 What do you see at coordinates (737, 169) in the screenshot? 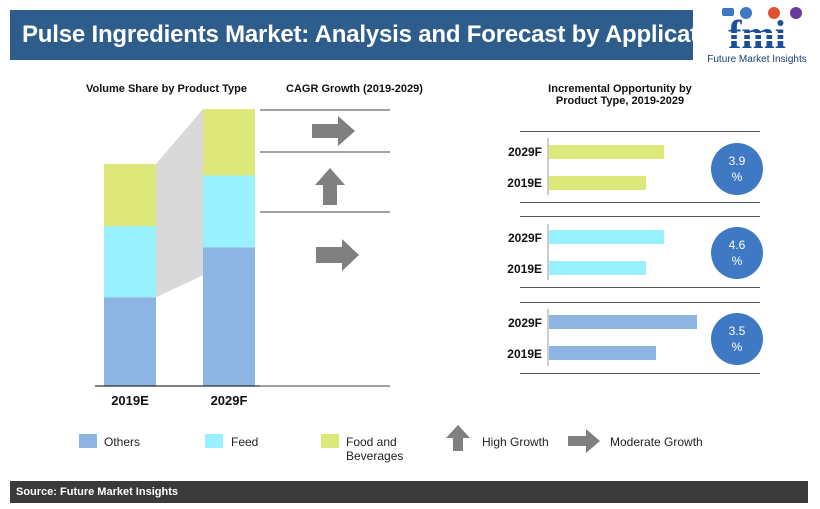
I see `cagr-circle: 3.9%` at bounding box center [737, 169].